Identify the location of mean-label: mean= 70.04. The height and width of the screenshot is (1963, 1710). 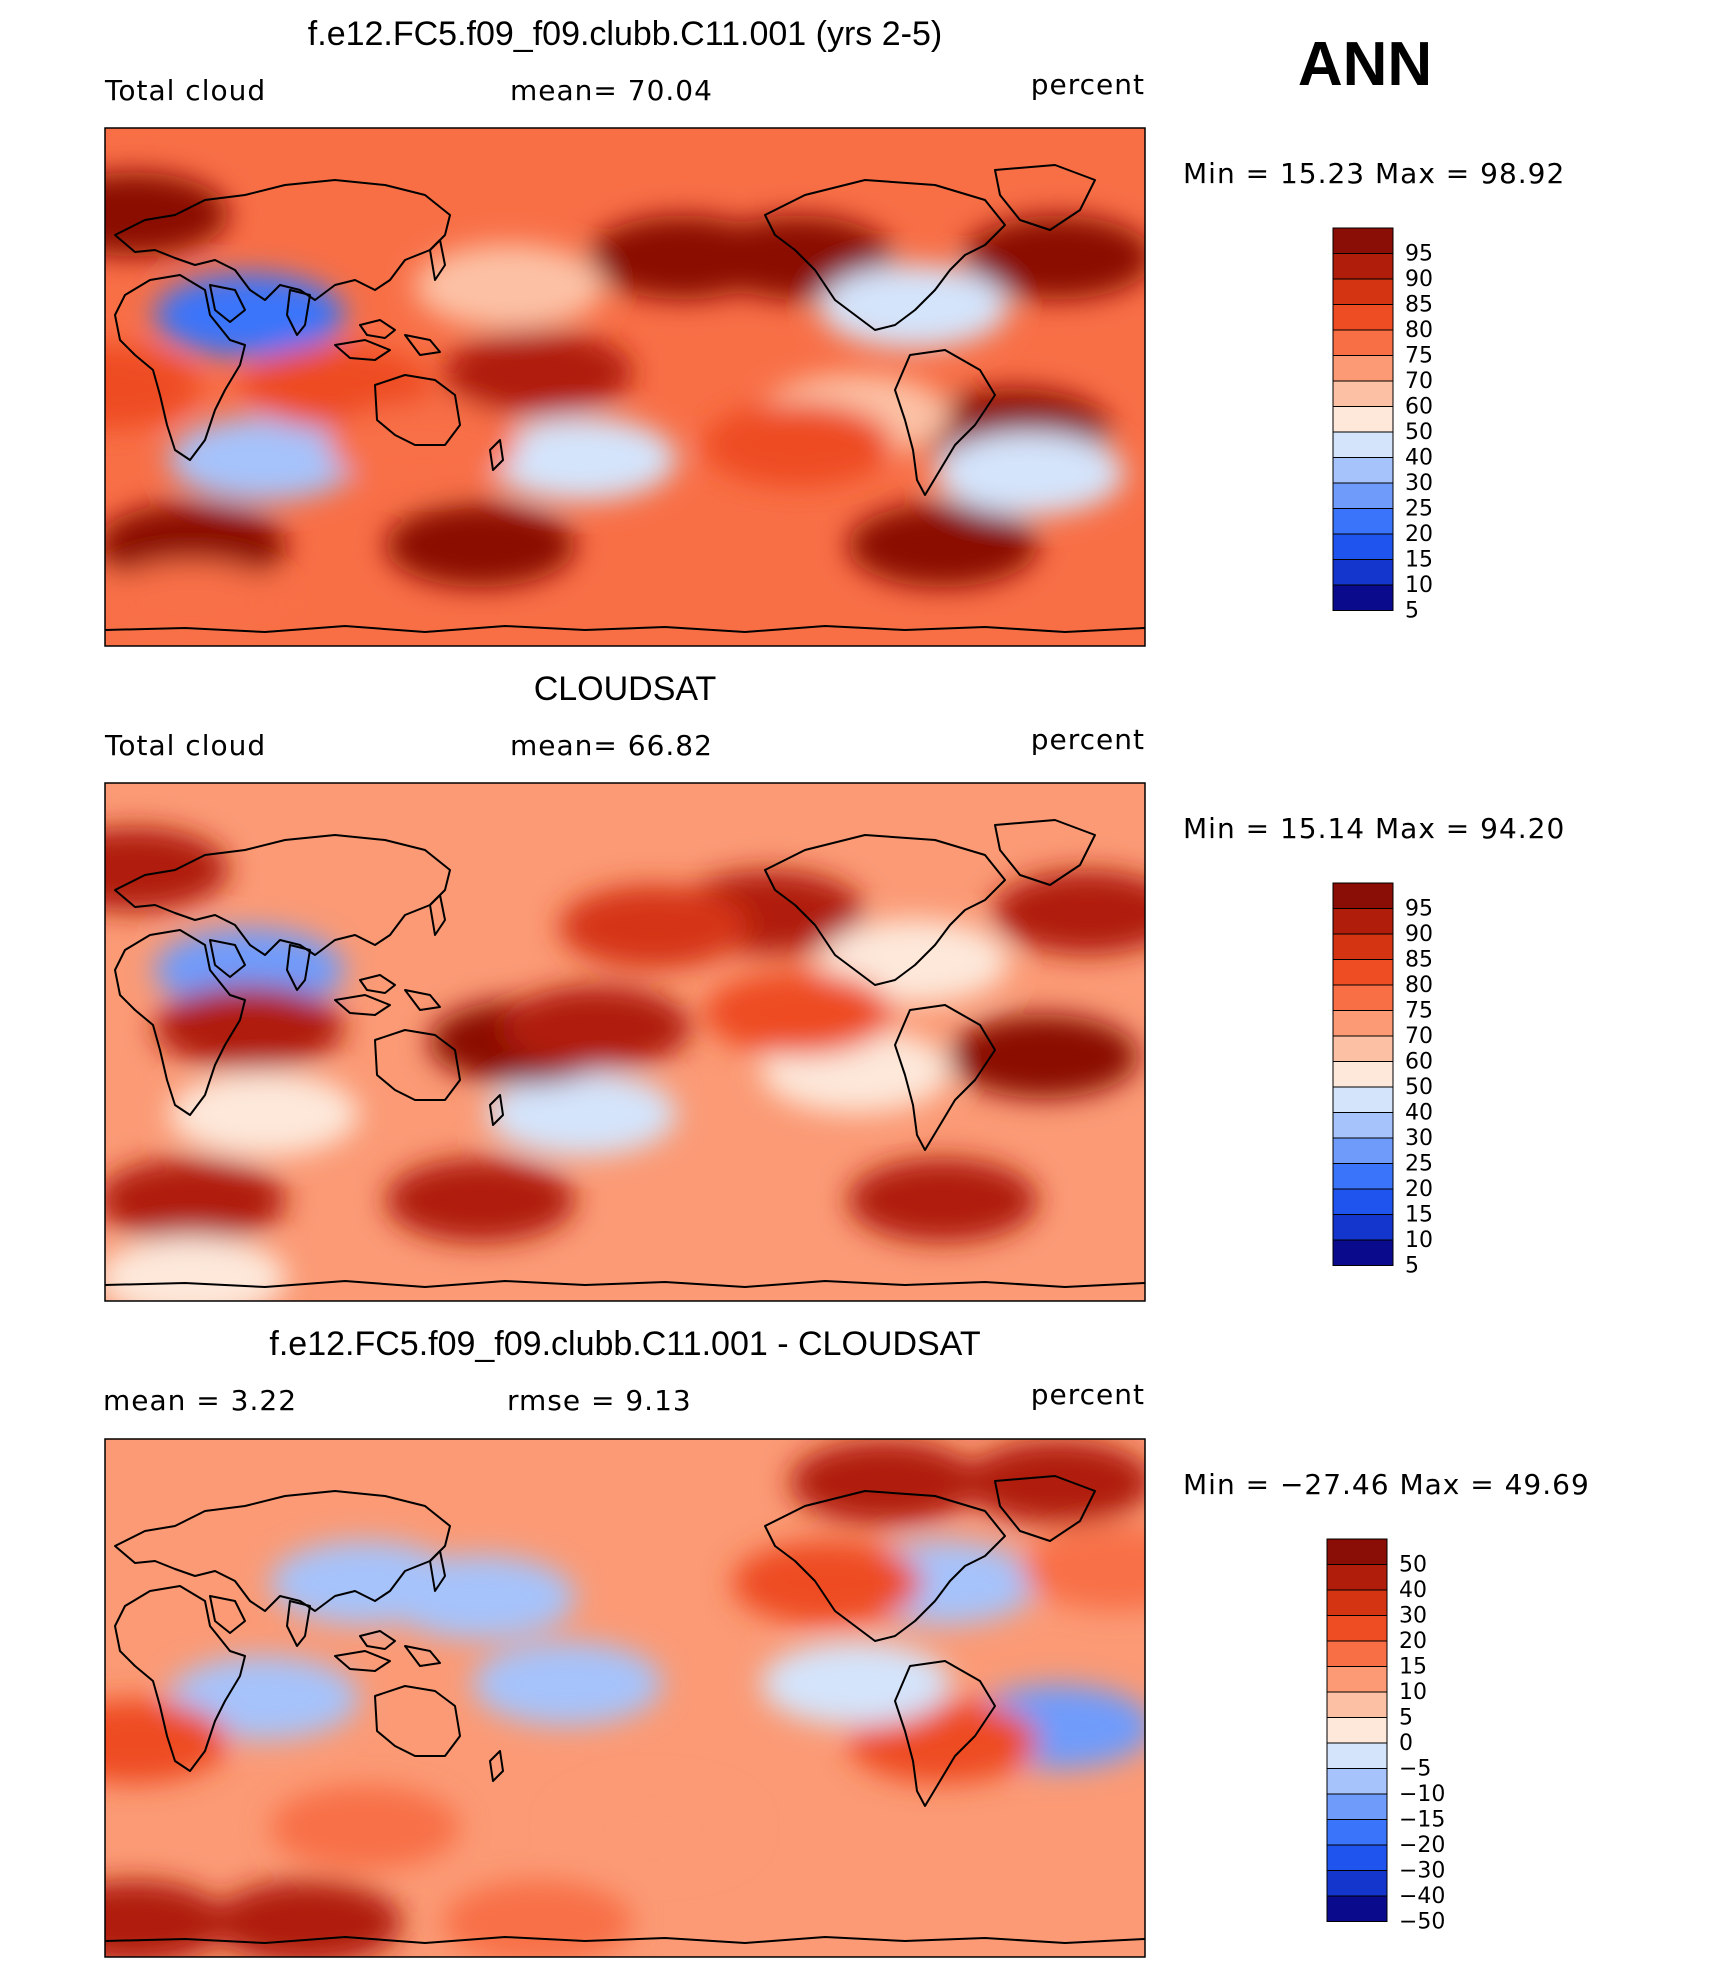
(611, 90).